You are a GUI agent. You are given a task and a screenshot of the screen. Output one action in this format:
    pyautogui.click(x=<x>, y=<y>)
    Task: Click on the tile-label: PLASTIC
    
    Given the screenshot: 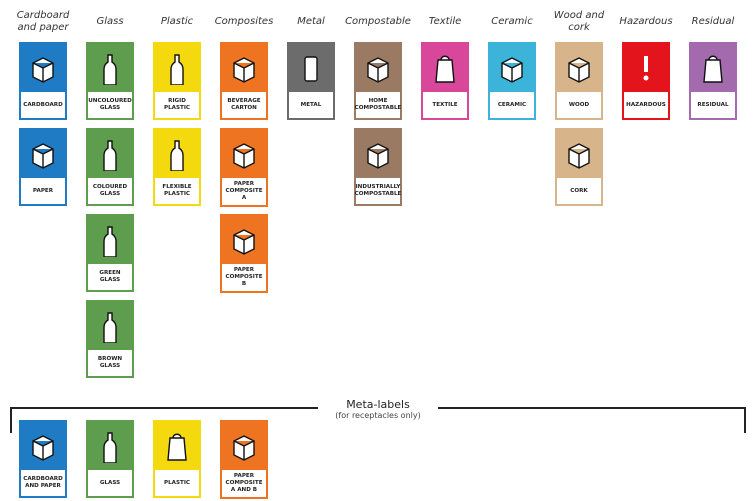 What is the action you would take?
    pyautogui.click(x=177, y=482)
    